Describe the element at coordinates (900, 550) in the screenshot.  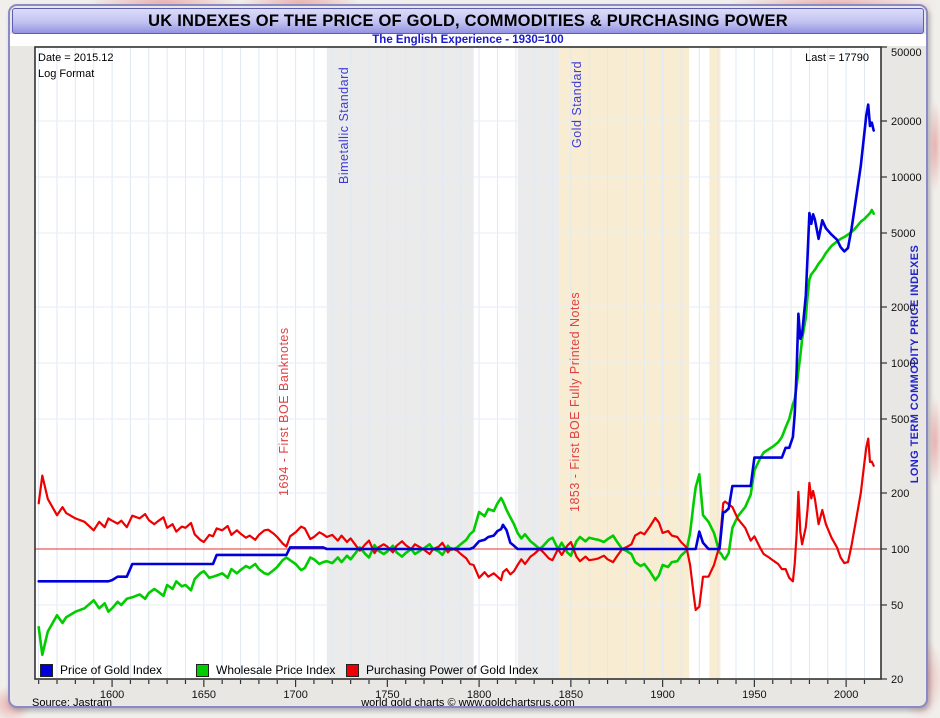
I see `svg-text: 100` at that location.